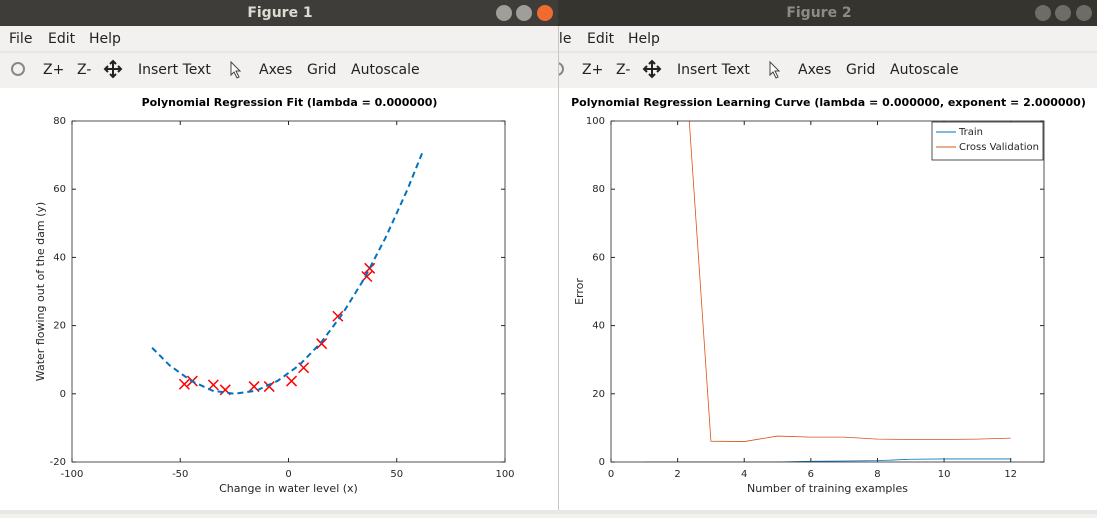 The width and height of the screenshot is (1097, 518). I want to click on rotate-icon, so click(18, 69).